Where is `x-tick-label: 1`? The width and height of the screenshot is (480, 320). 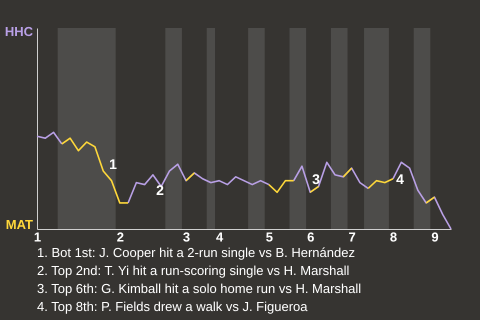
x-tick-label: 1 is located at coordinates (38, 237).